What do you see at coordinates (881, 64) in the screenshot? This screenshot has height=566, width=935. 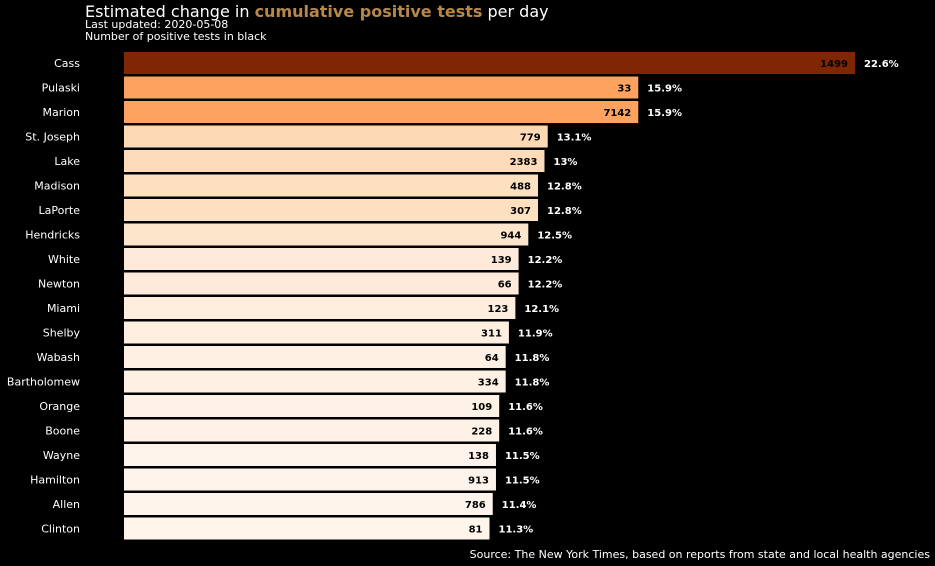 I see `value-label: 22.6%` at bounding box center [881, 64].